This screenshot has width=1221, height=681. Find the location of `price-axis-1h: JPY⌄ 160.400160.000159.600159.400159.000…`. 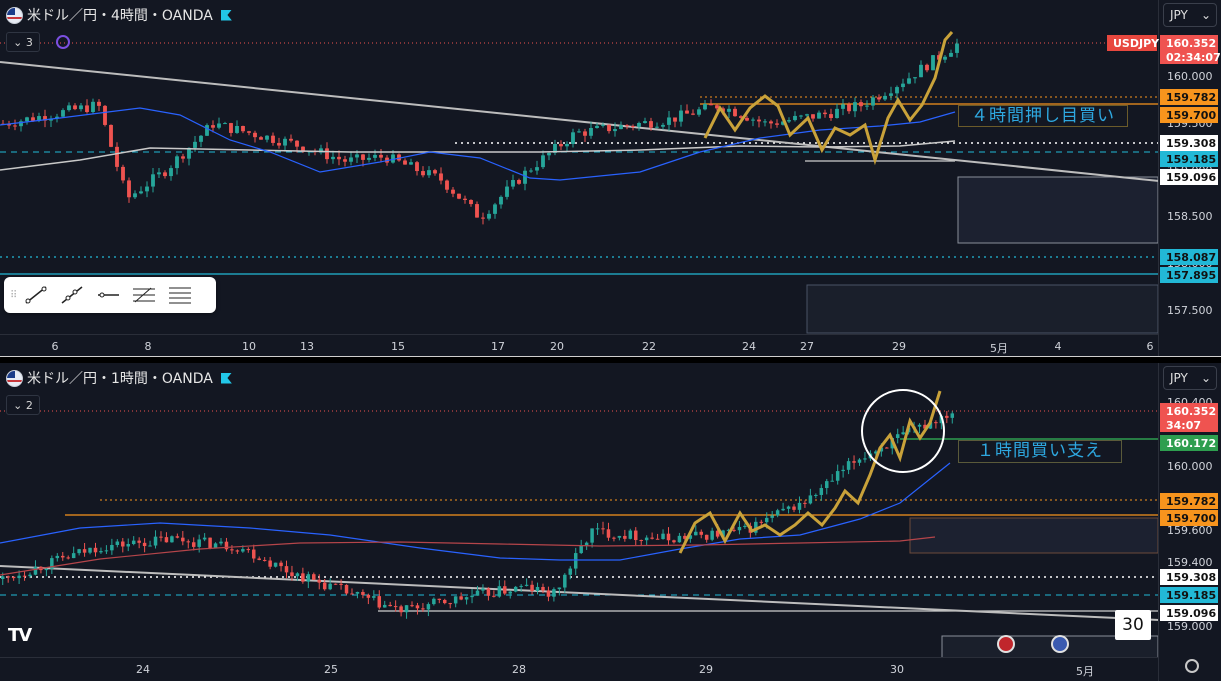

price-axis-1h: JPY⌄ 160.400160.000159.600159.400159.000… is located at coordinates (1189, 522).